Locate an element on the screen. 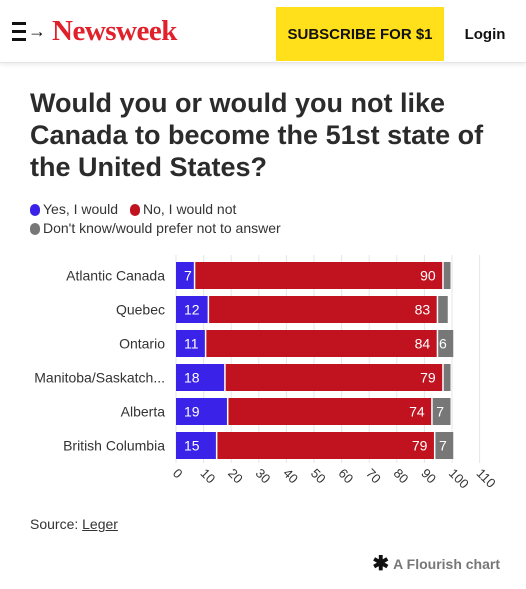 The height and width of the screenshot is (589, 526). subscribe-button: SUBSCRIBE FOR $1 is located at coordinates (360, 34).